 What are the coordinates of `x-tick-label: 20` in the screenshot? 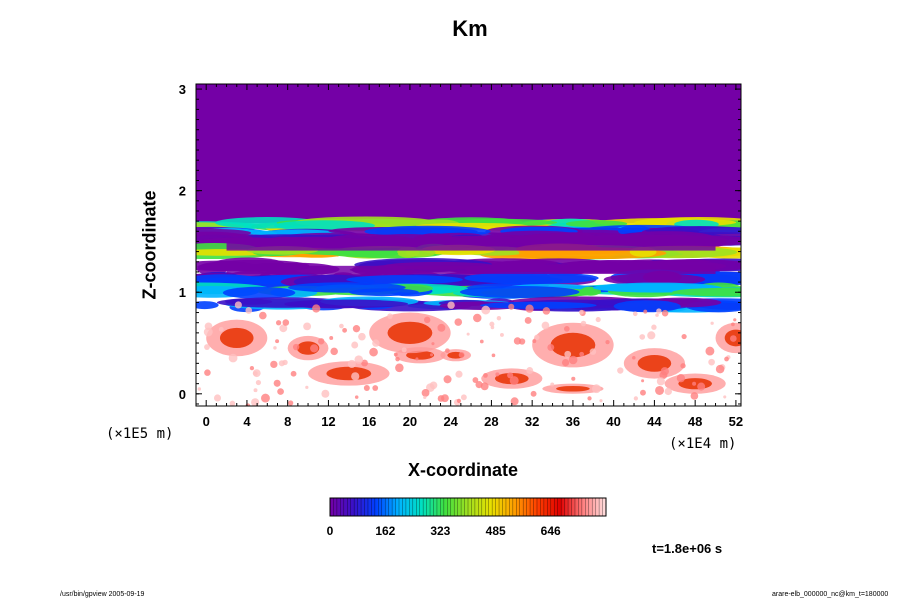 It's located at (410, 421).